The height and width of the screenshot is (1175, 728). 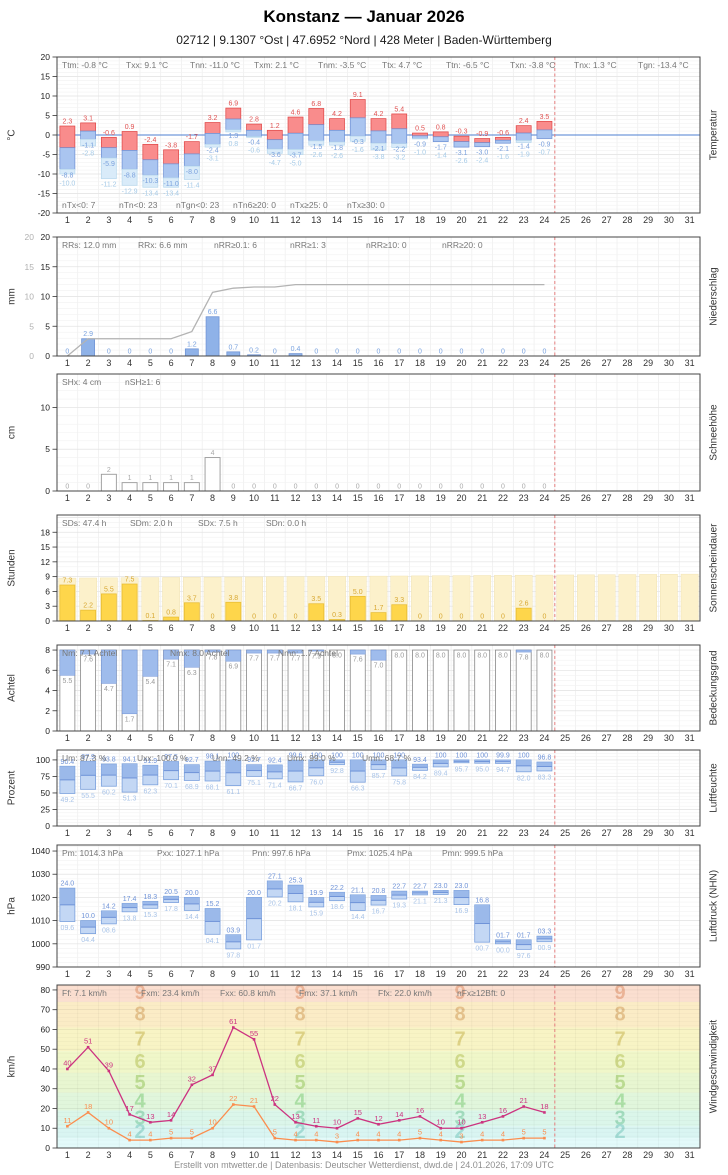 What do you see at coordinates (586, 974) in the screenshot?
I see `svg-text: 26` at bounding box center [586, 974].